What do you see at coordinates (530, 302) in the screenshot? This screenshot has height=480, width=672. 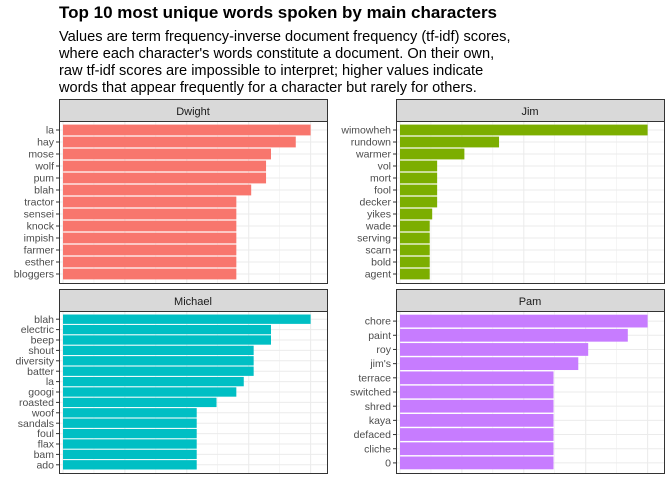 I see `facet-label: Pam` at bounding box center [530, 302].